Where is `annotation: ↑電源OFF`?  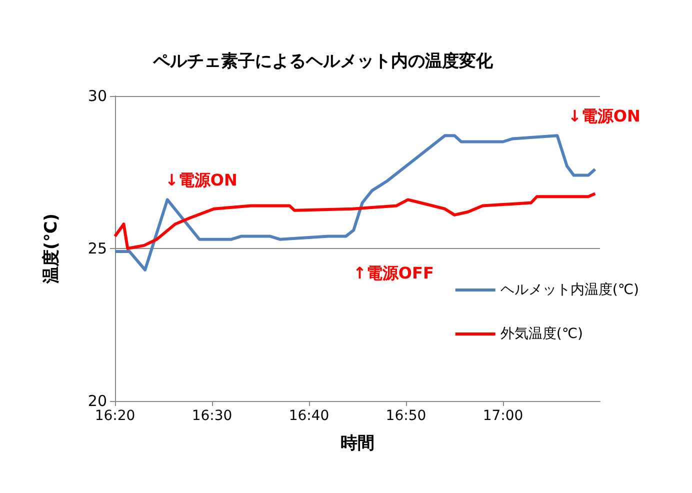
annotation: ↑電源OFF is located at coordinates (393, 273).